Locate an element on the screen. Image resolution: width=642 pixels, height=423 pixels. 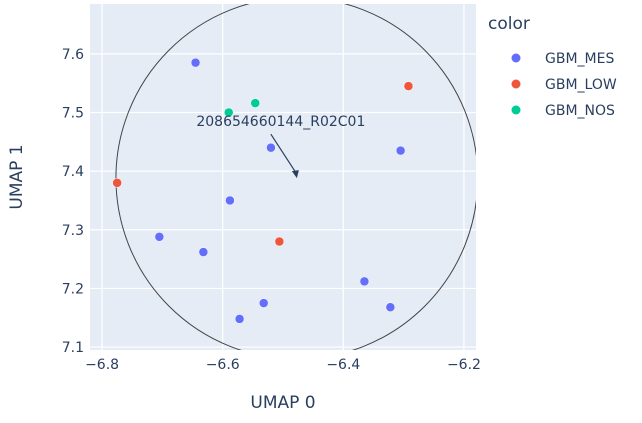
y-tick-label: 7.5 is located at coordinates (73, 113).